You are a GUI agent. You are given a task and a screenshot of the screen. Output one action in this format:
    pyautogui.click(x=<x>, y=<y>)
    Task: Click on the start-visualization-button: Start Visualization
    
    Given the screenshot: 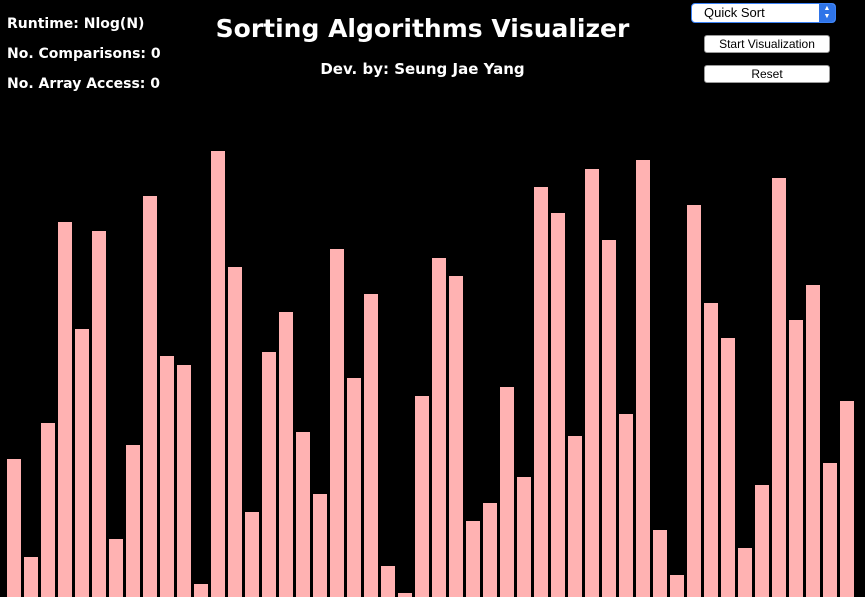 What is the action you would take?
    pyautogui.click(x=767, y=44)
    